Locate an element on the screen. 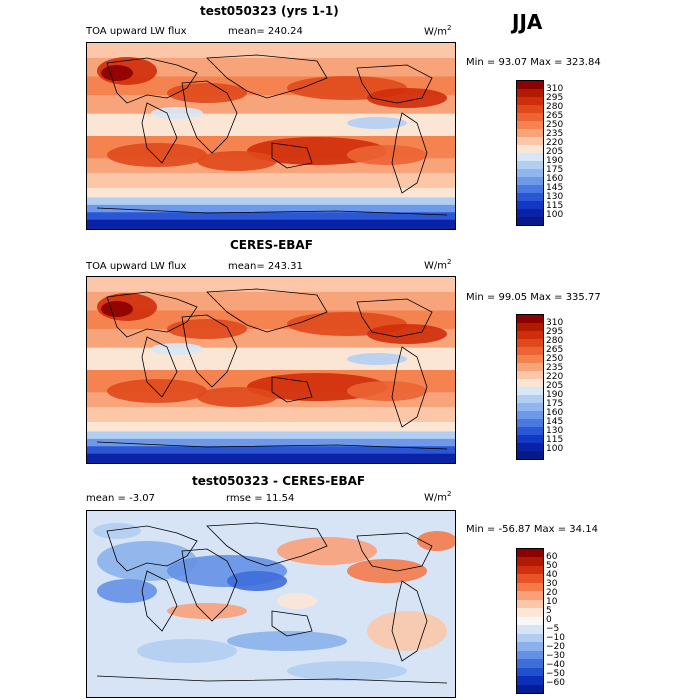  panel3-rmse-label: rmse = 11.54 is located at coordinates (260, 498).